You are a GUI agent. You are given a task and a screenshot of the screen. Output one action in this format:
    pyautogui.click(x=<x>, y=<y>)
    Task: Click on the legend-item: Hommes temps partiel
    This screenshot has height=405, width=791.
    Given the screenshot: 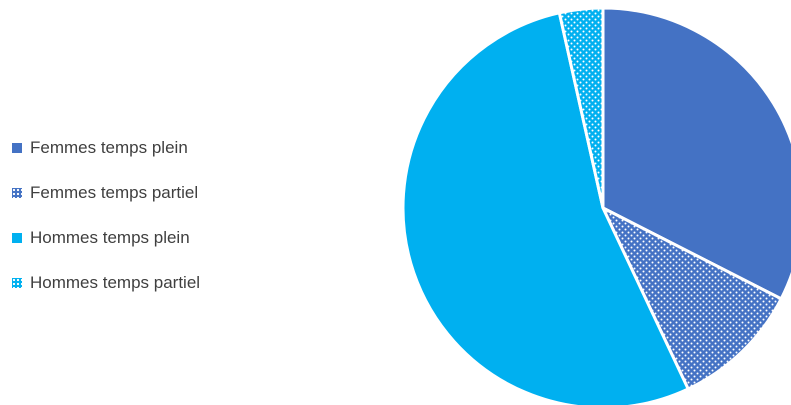 What is the action you would take?
    pyautogui.click(x=152, y=282)
    